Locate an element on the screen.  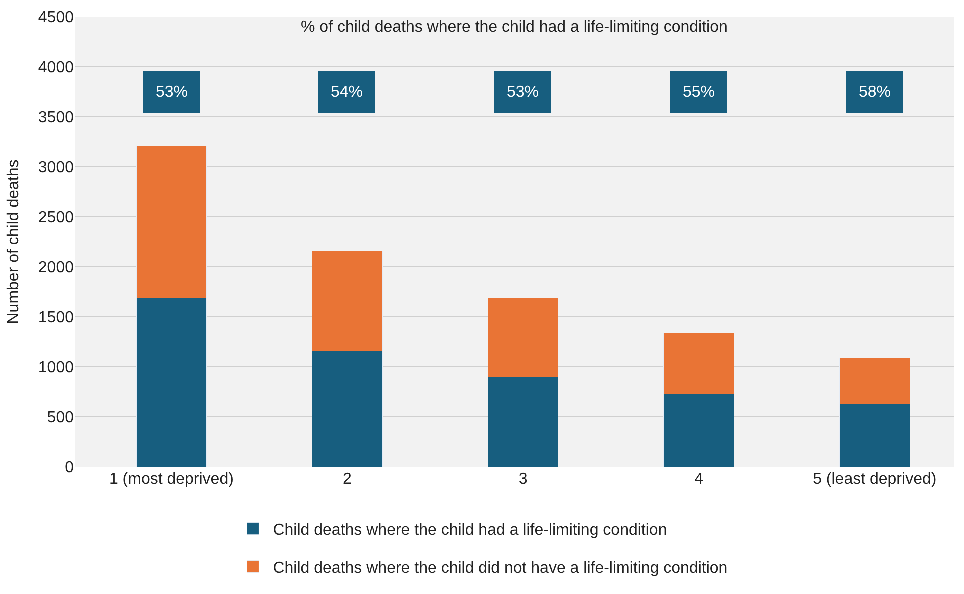
y-tick-label: 500 is located at coordinates (60, 418).